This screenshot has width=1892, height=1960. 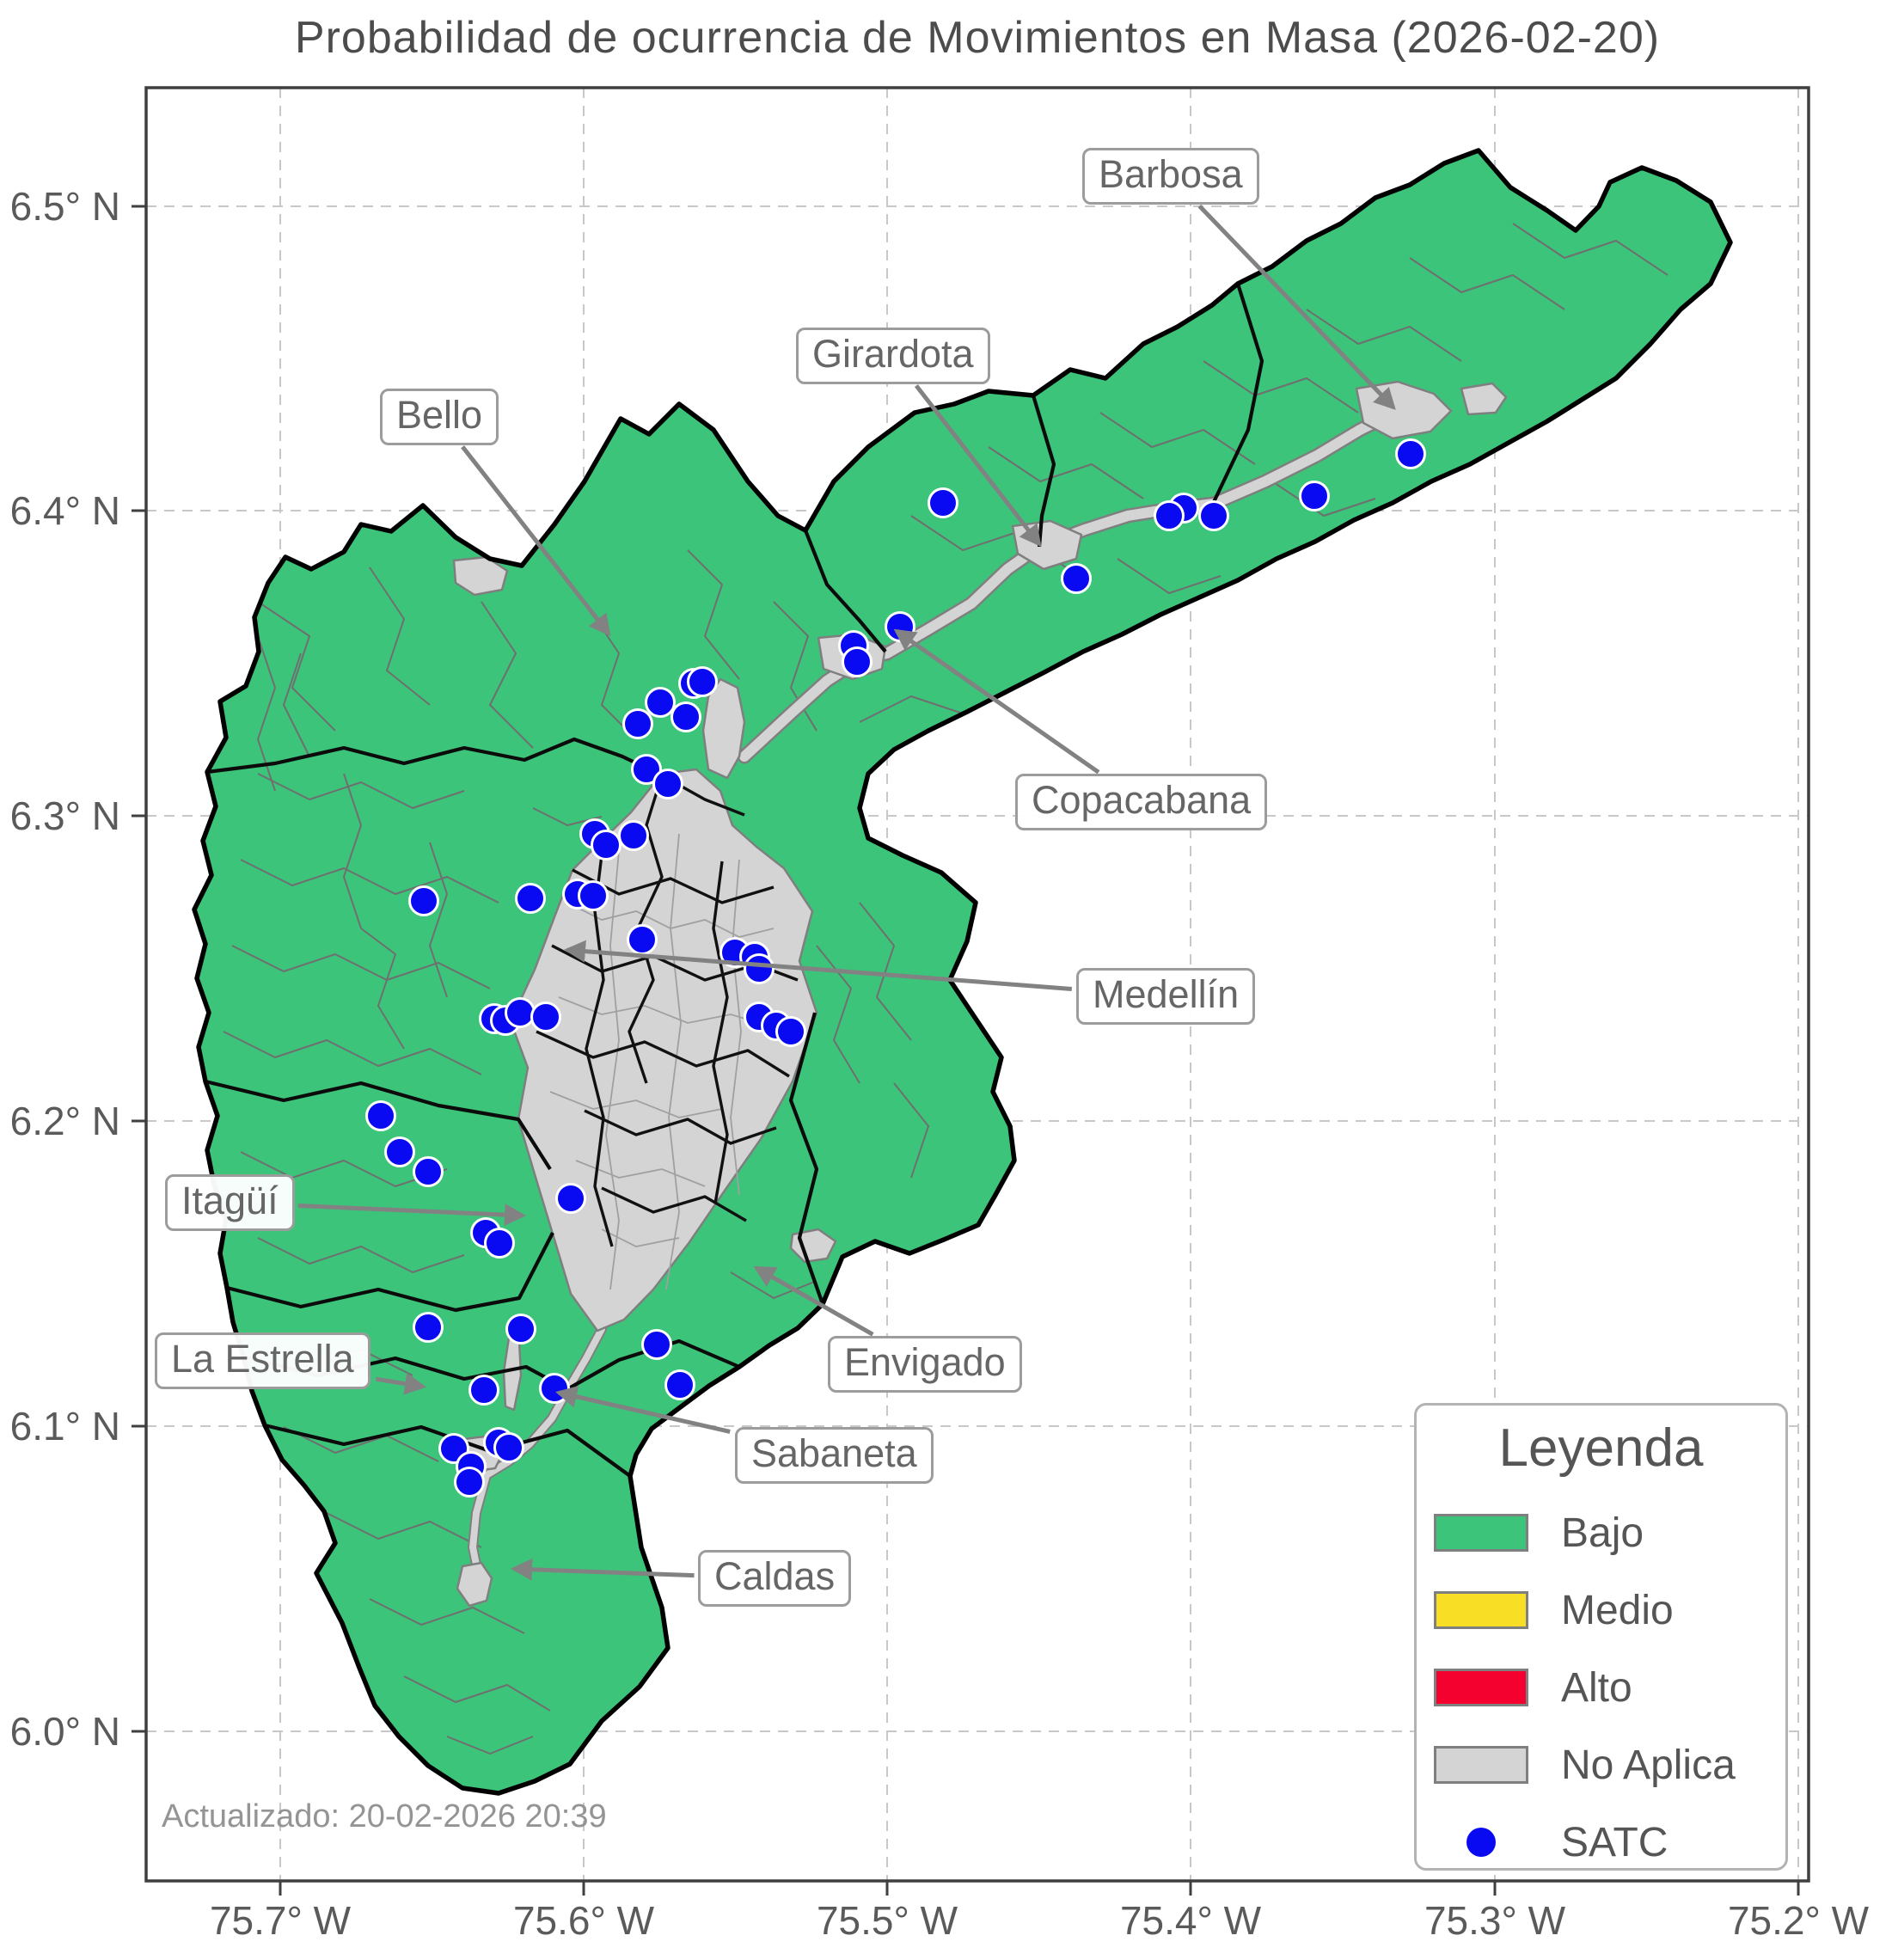 I want to click on callout-itag-: Itagüí, so click(x=230, y=1202).